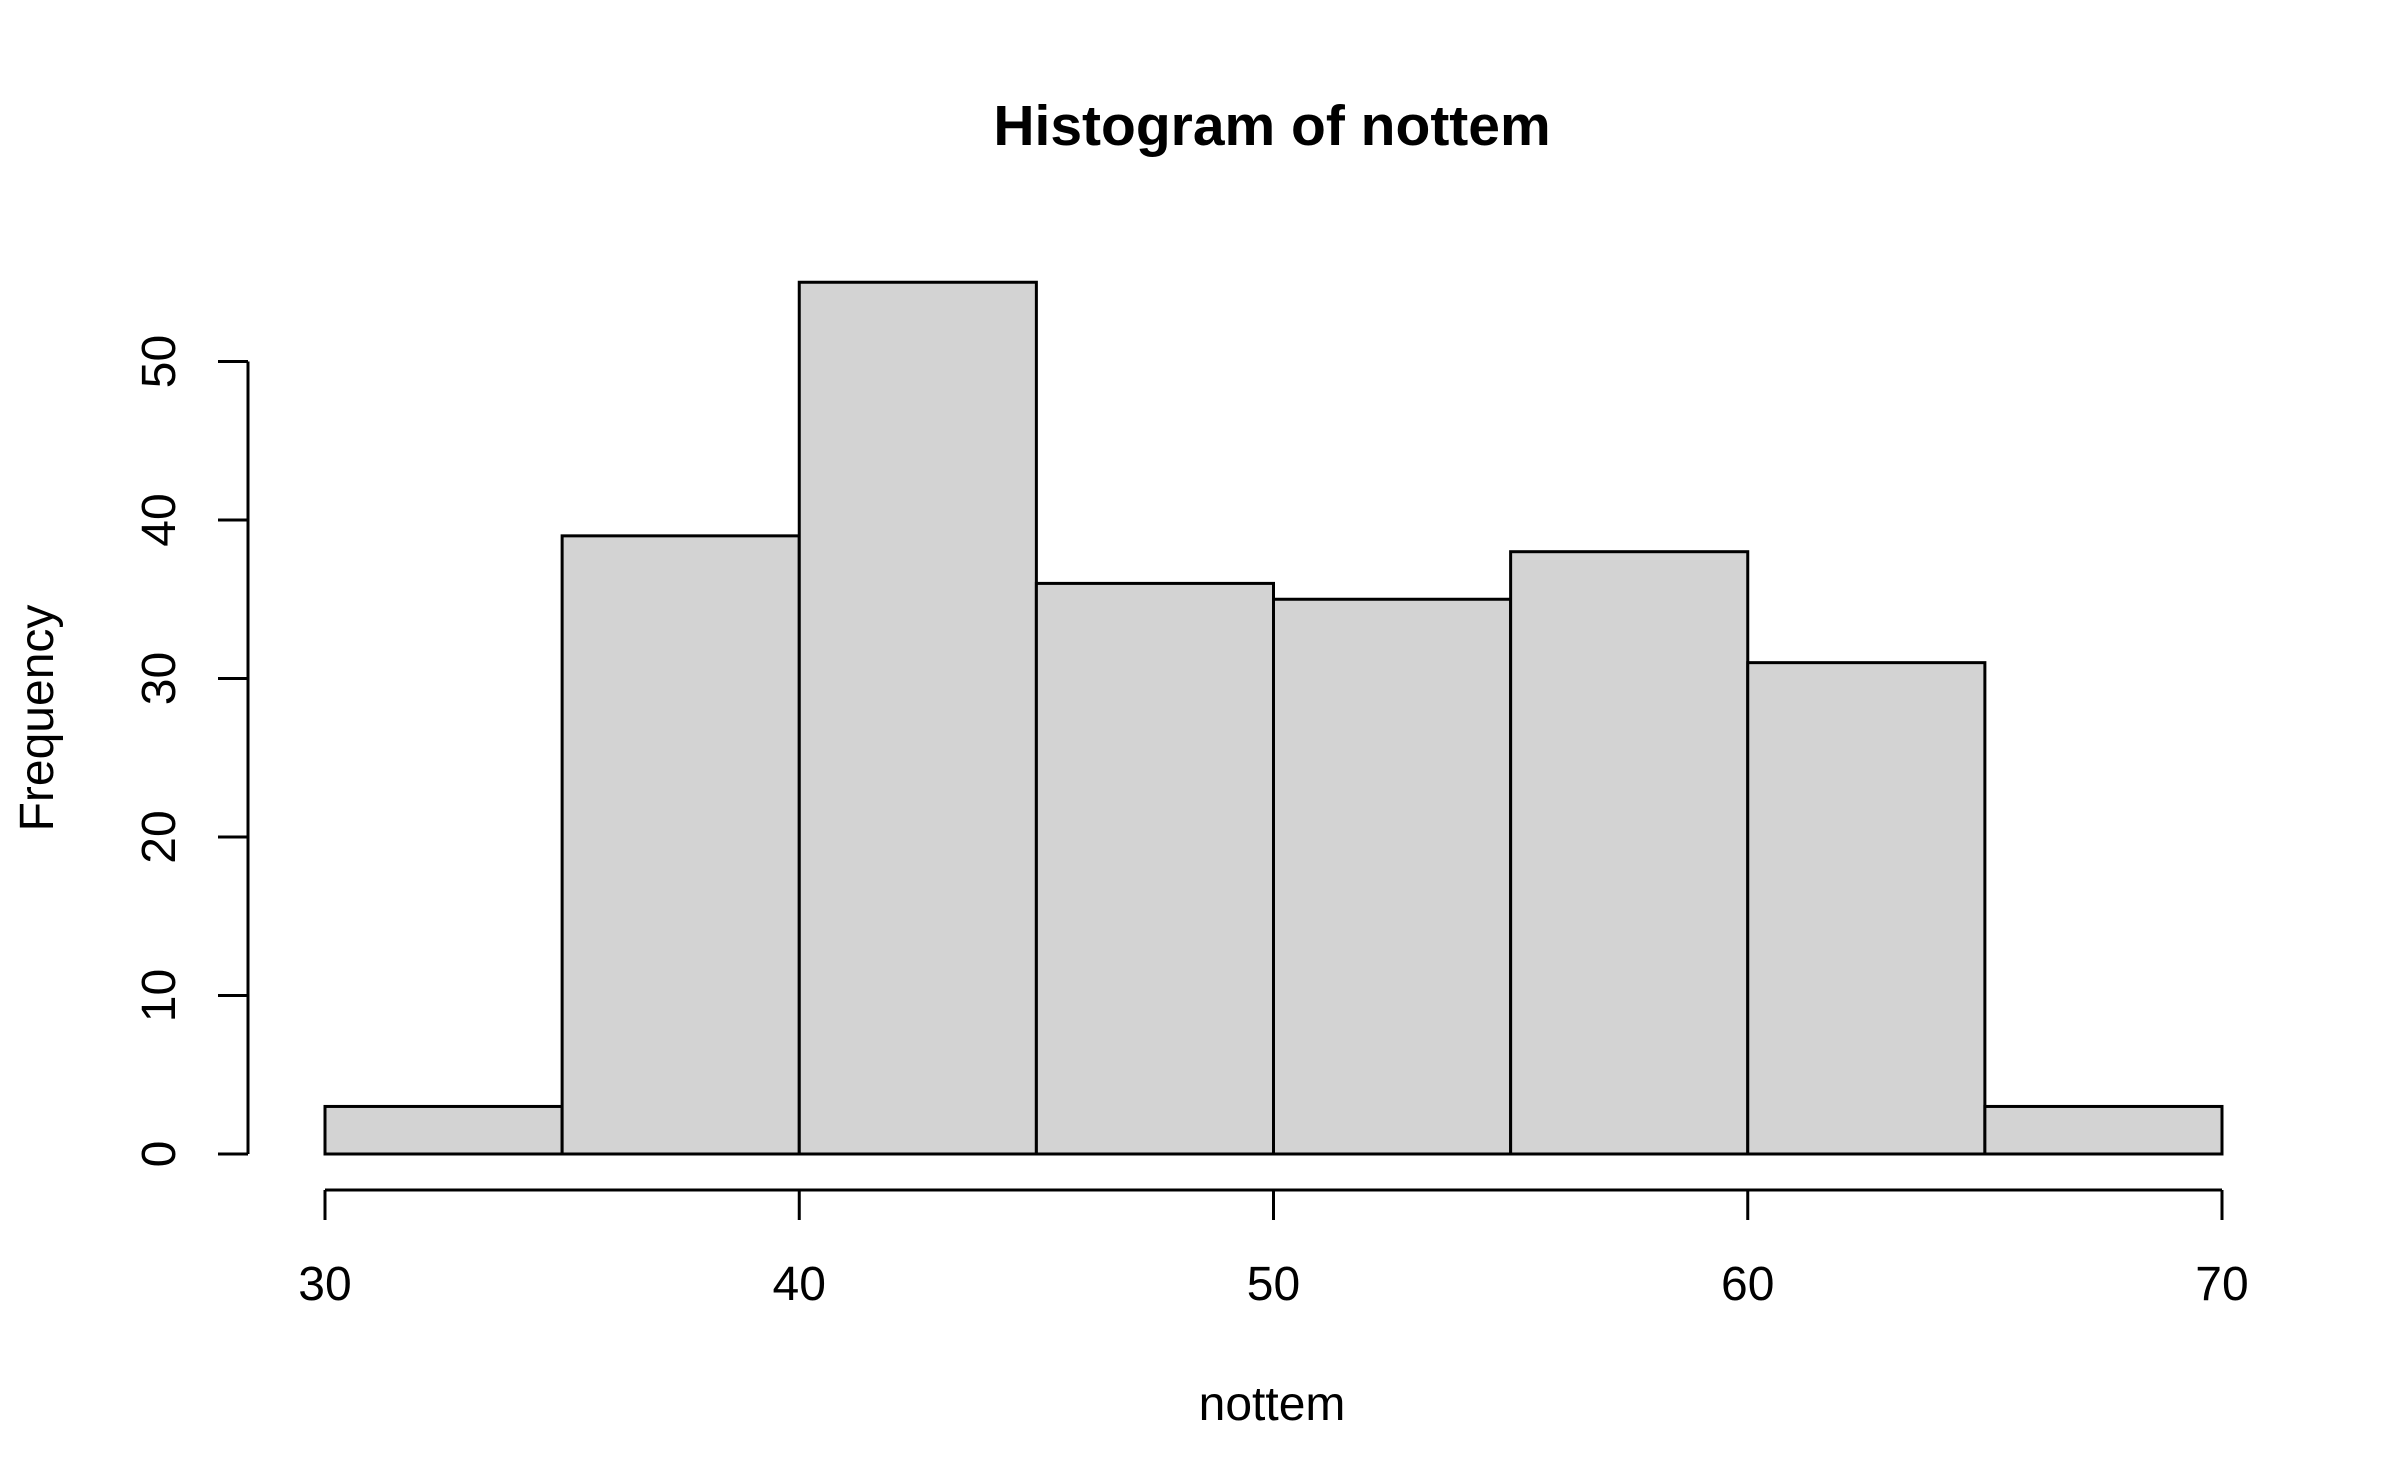  What do you see at coordinates (159, 361) in the screenshot?
I see `y-tick-label: 50` at bounding box center [159, 361].